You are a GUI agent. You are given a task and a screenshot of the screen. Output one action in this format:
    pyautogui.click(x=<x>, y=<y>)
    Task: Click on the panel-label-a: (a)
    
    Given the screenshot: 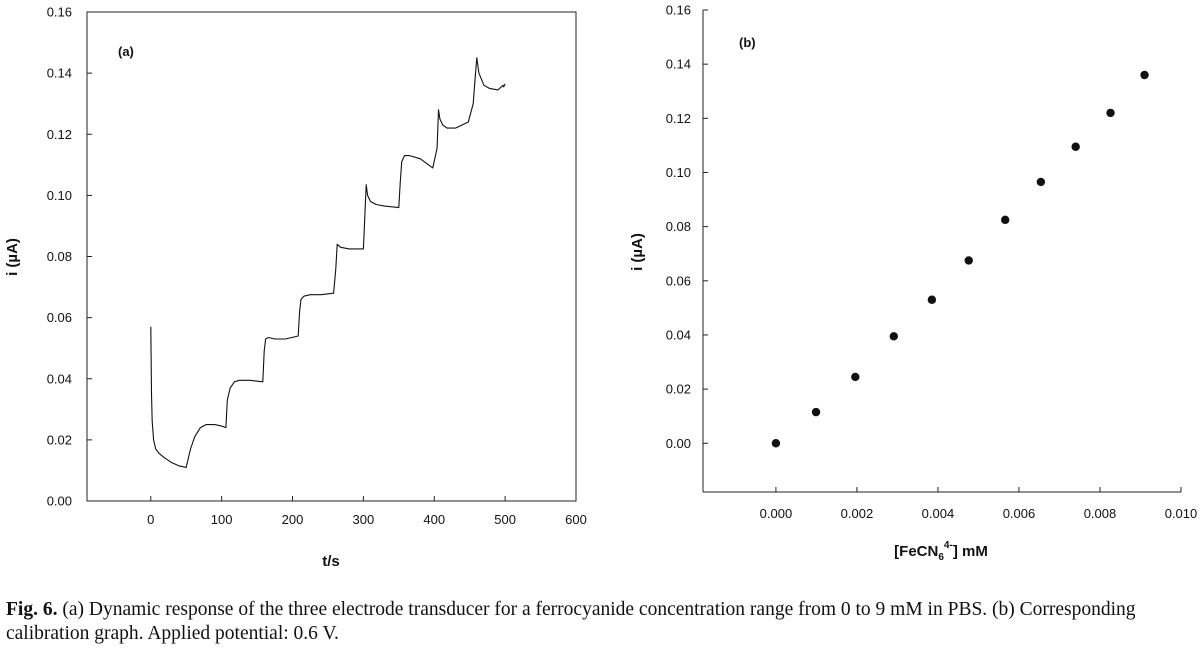 What is the action you would take?
    pyautogui.click(x=126, y=51)
    